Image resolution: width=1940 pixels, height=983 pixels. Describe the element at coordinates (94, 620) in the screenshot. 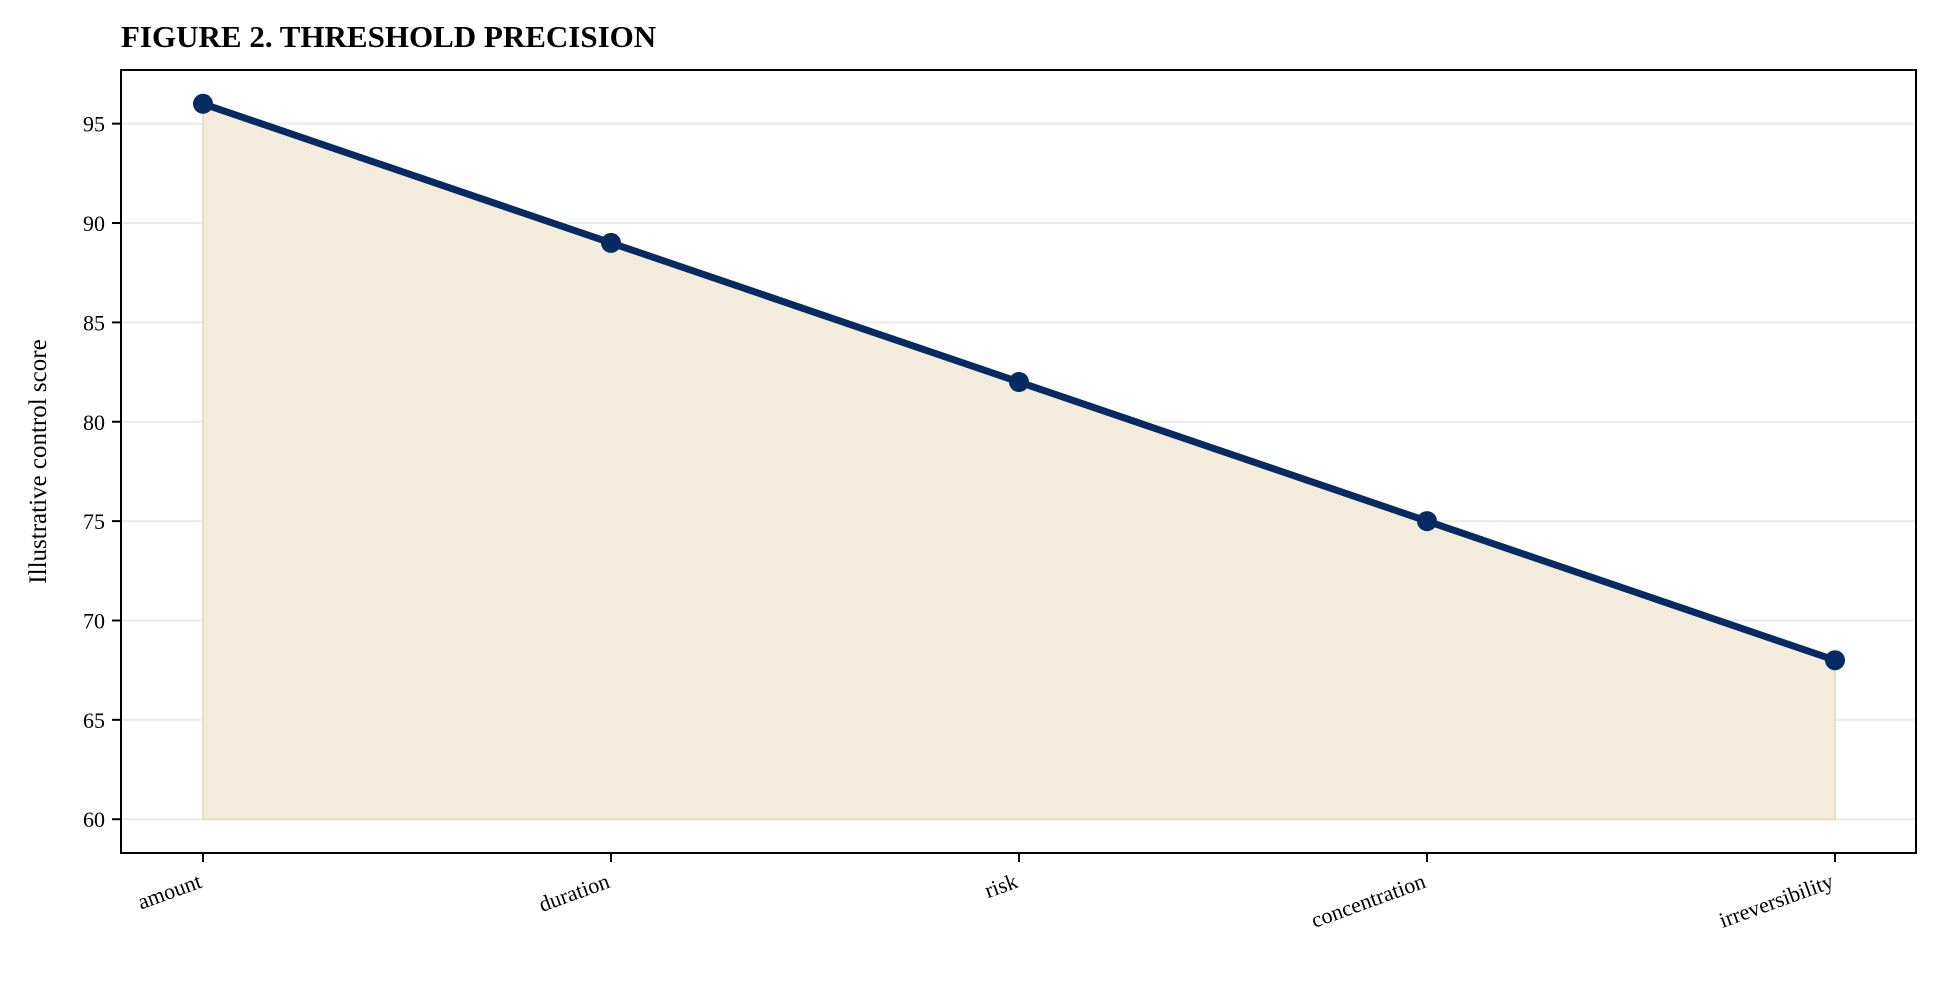

I see `y-tick-label-70: 70` at that location.